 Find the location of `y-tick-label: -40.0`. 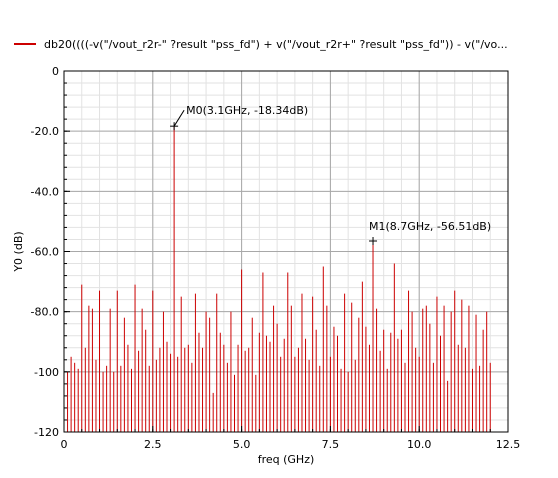

y-tick-label: -40.0 is located at coordinates (45, 191).